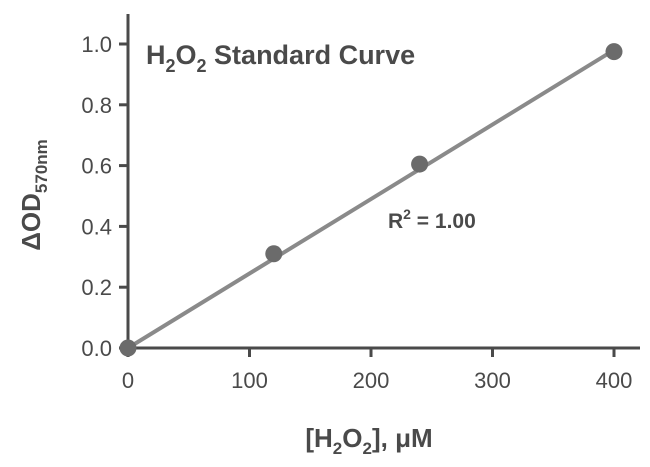 The width and height of the screenshot is (650, 467). I want to click on y-axis-label: ΔOD570nm, so click(33, 195).